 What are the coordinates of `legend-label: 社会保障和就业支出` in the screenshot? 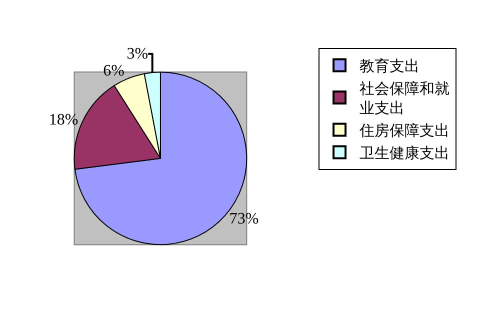 It's located at (405, 99).